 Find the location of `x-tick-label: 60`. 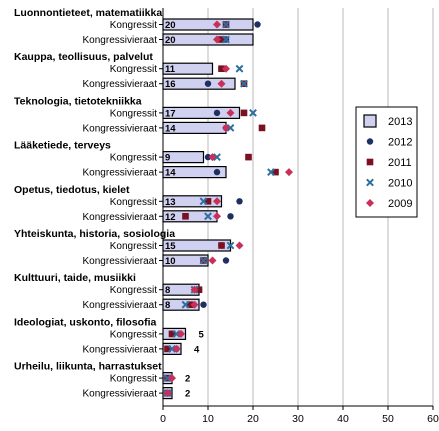

x-tick-label: 60 is located at coordinates (433, 419).